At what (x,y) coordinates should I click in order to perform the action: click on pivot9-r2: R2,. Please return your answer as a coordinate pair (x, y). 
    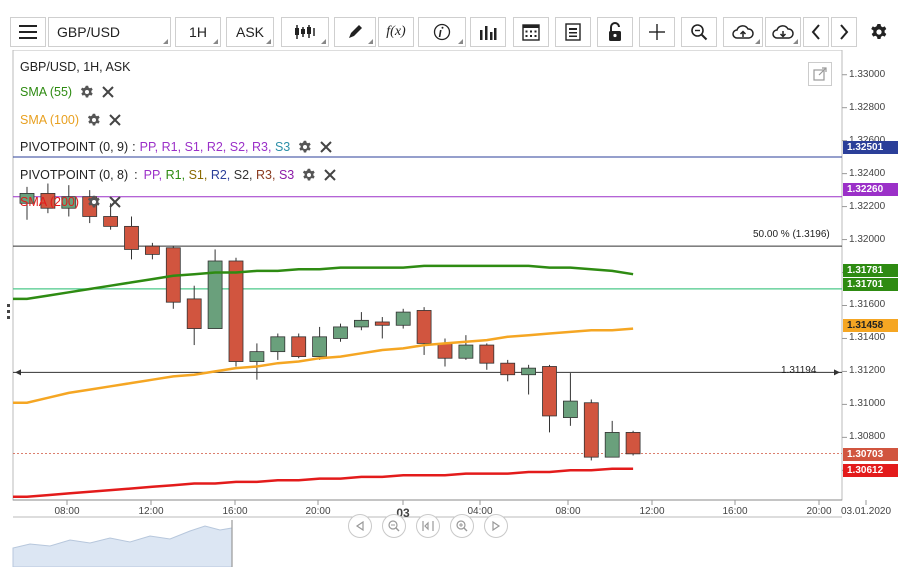
    Looking at the image, I should click on (216, 147).